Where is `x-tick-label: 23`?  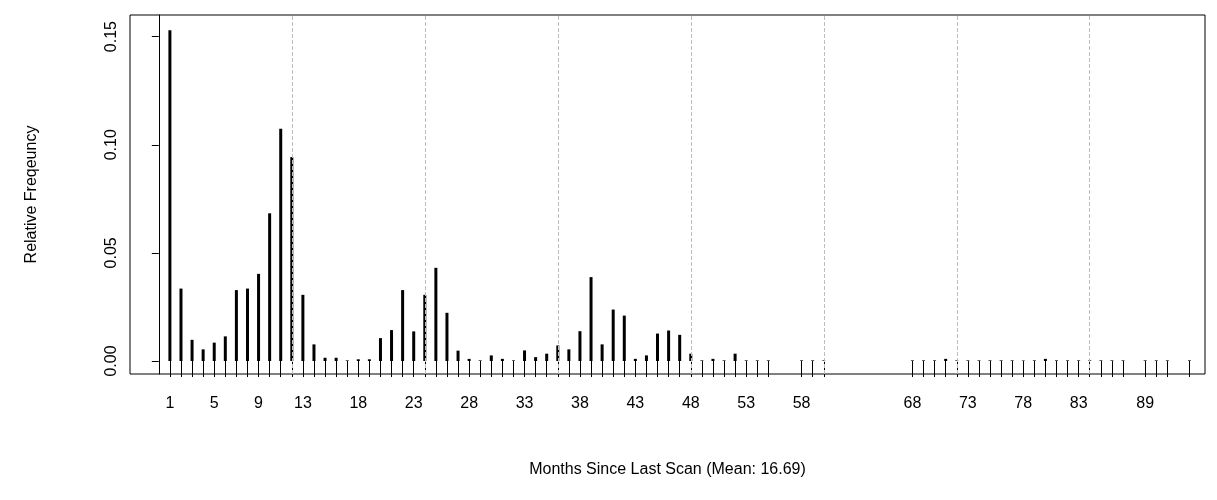 x-tick-label: 23 is located at coordinates (413, 402).